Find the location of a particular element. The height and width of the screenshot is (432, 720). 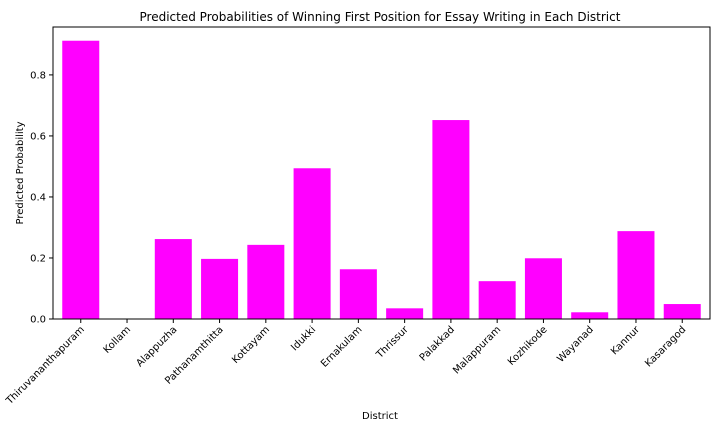

x-tick-label: Palakkad is located at coordinates (437, 343).